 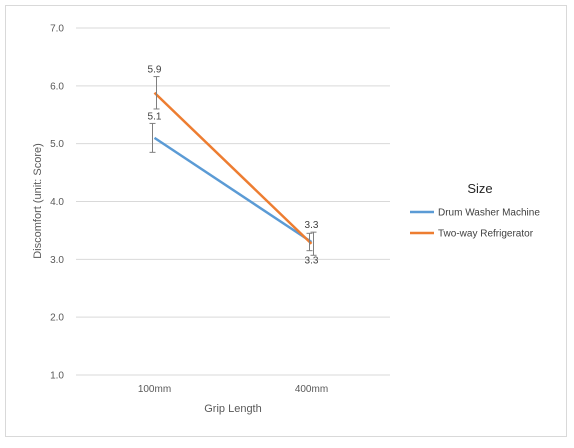 What do you see at coordinates (486, 234) in the screenshot?
I see `legend-label: Two-way Refrigerator` at bounding box center [486, 234].